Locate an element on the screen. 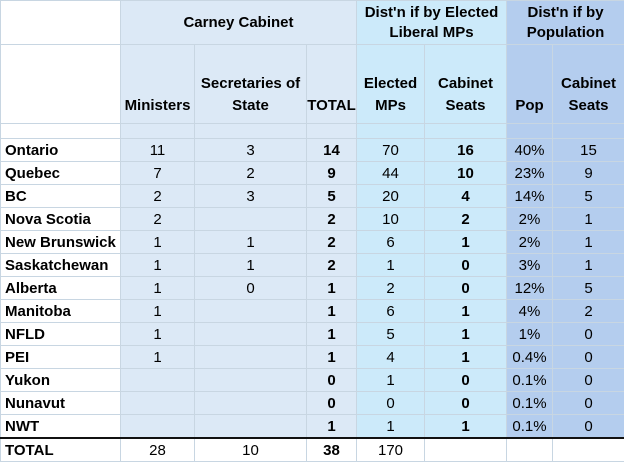  province-label: Nova Scotia is located at coordinates (61, 219).